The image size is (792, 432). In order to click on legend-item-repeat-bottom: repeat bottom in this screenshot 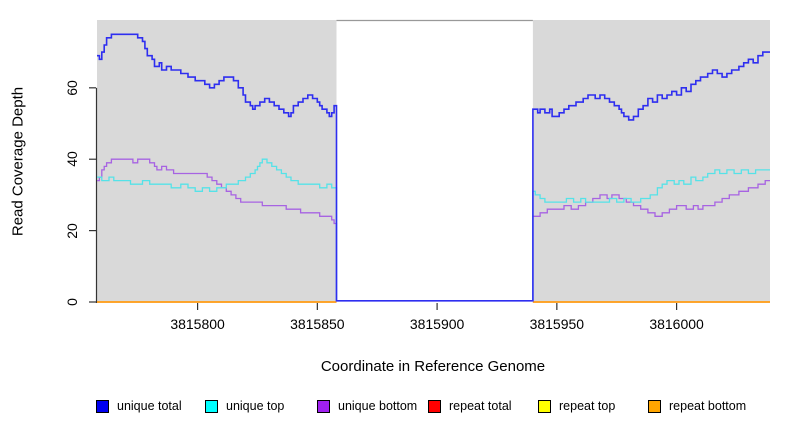, I will do `click(697, 406)`.